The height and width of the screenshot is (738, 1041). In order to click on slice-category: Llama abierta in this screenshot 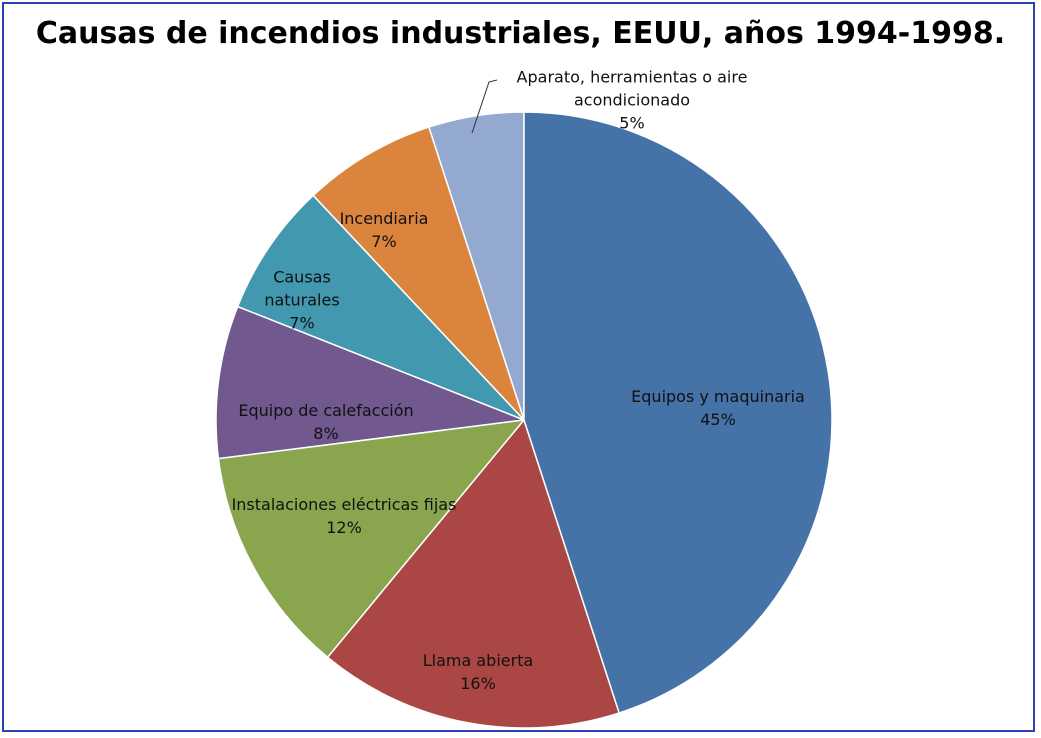, I will do `click(478, 660)`.